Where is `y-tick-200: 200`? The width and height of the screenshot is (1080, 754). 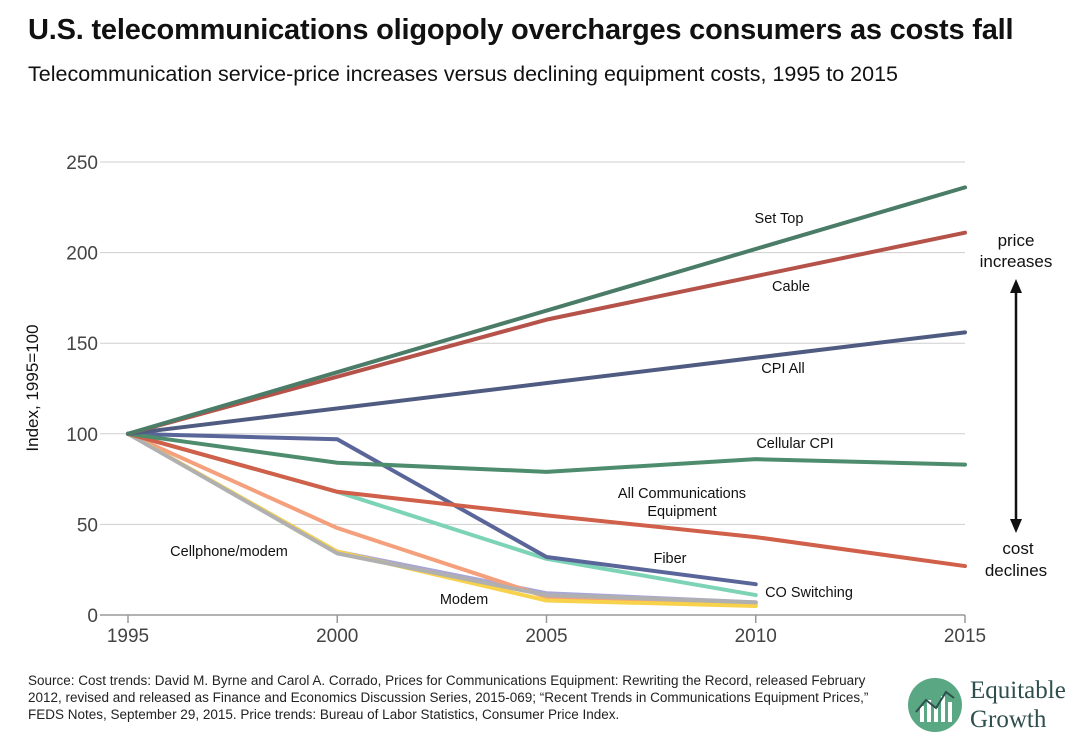
y-tick-200: 200 is located at coordinates (82, 254).